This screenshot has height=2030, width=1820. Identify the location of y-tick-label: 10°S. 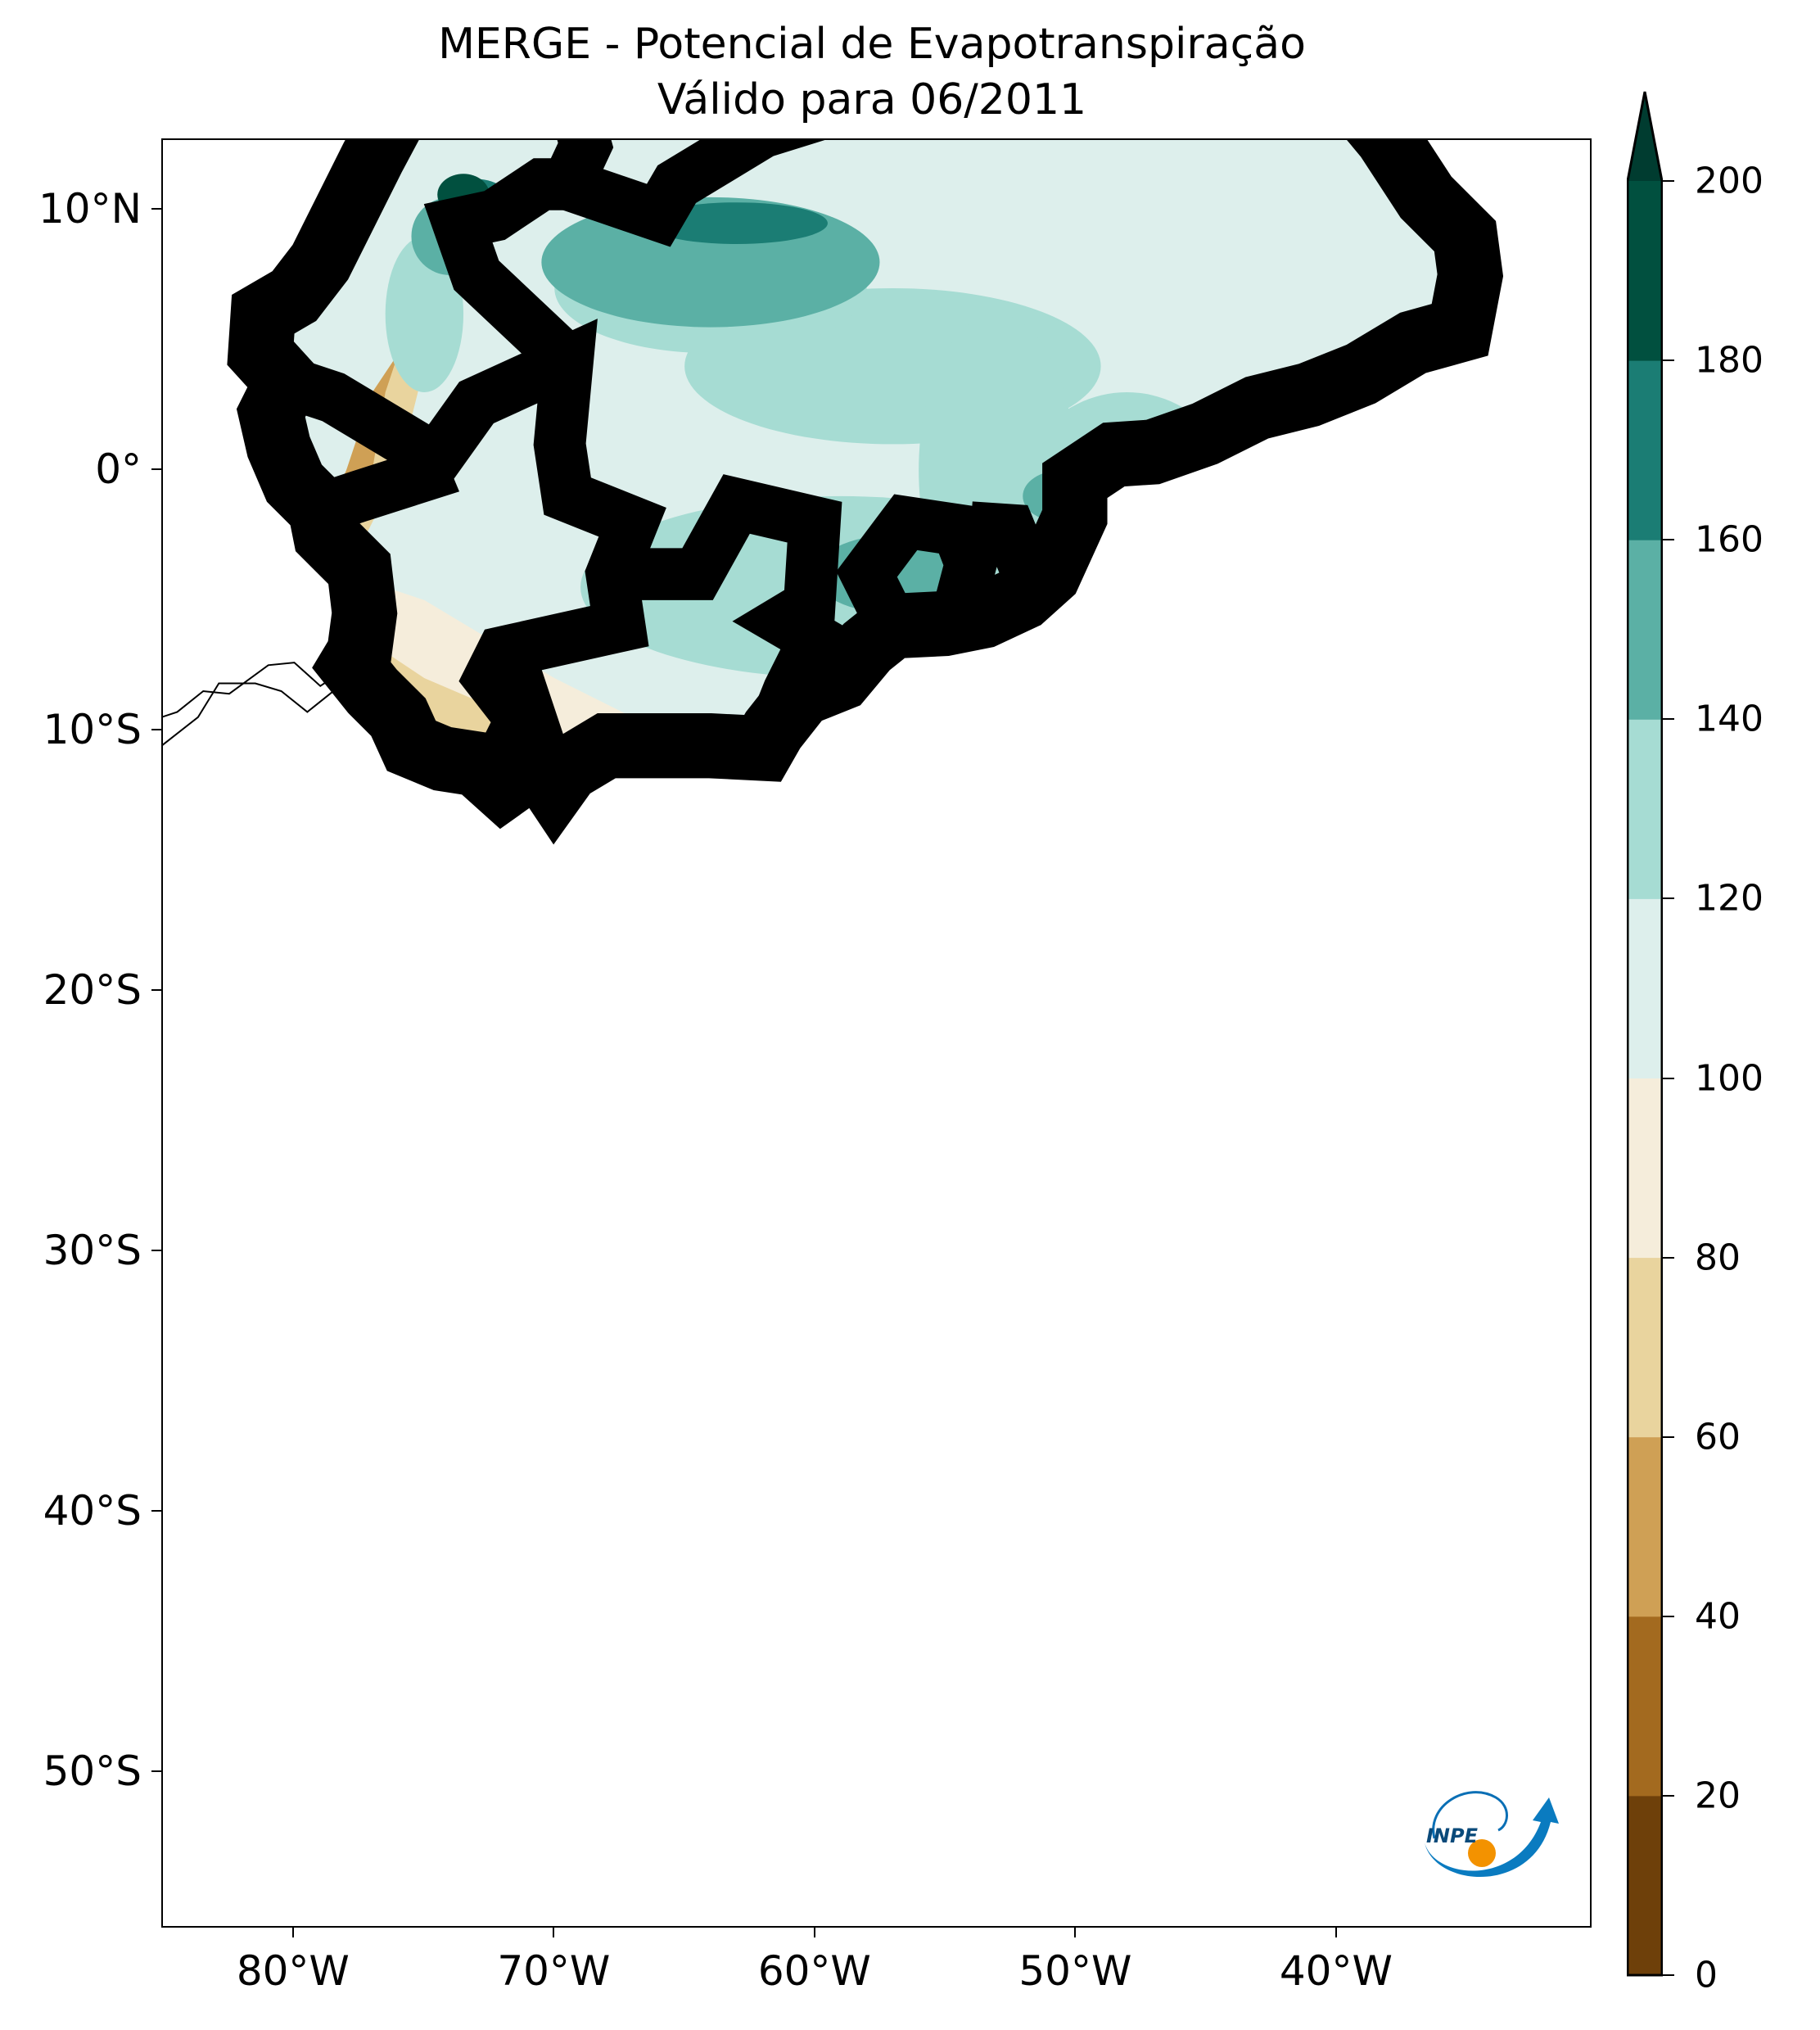
(92, 729).